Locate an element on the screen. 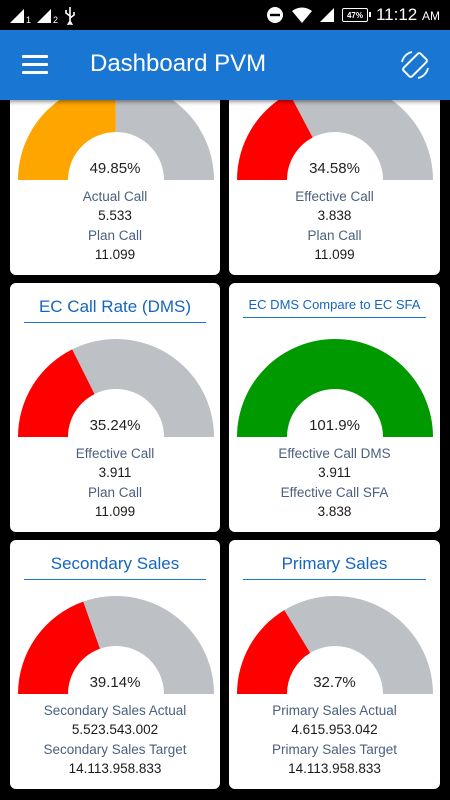 The image size is (450, 800). signal-sim2-icon is located at coordinates (44, 16).